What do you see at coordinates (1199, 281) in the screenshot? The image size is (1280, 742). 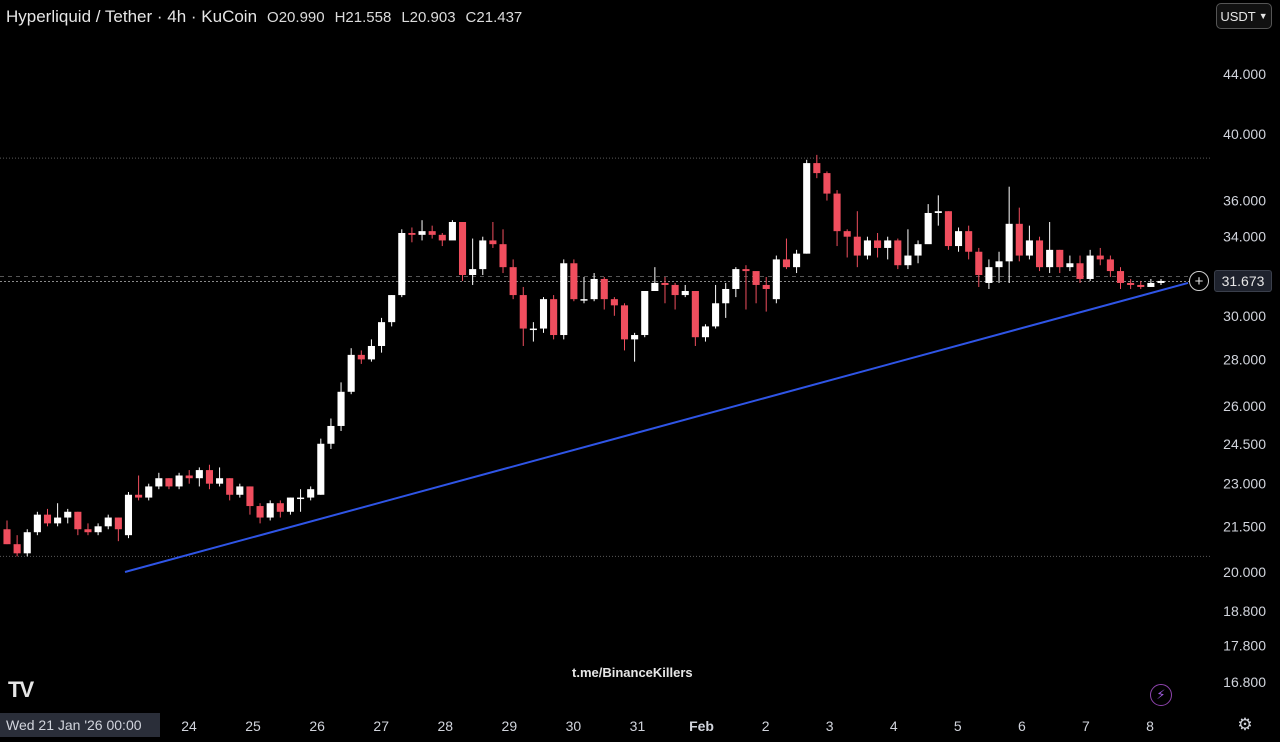 I see `add-alert-icon: +` at bounding box center [1199, 281].